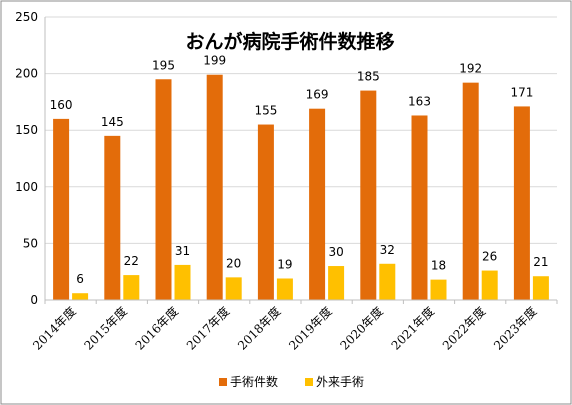 Image resolution: width=572 pixels, height=405 pixels. I want to click on data-label: 22, so click(131, 261).